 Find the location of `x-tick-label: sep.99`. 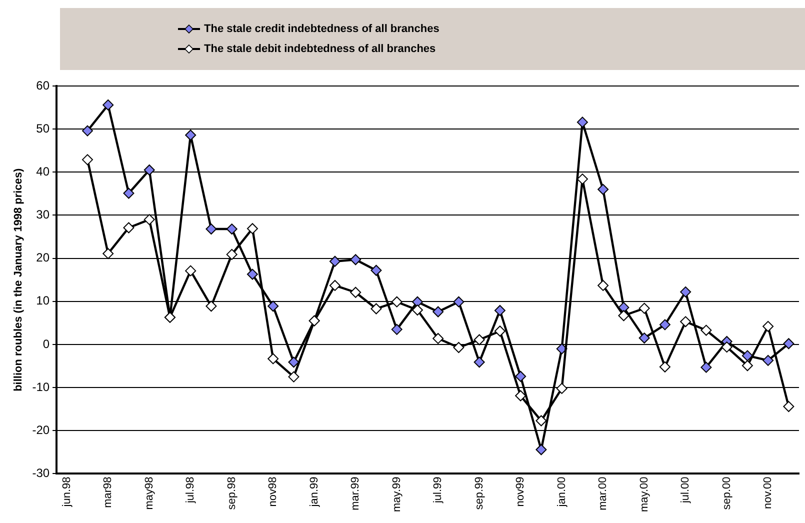

x-tick-label: sep.99 is located at coordinates (479, 493).